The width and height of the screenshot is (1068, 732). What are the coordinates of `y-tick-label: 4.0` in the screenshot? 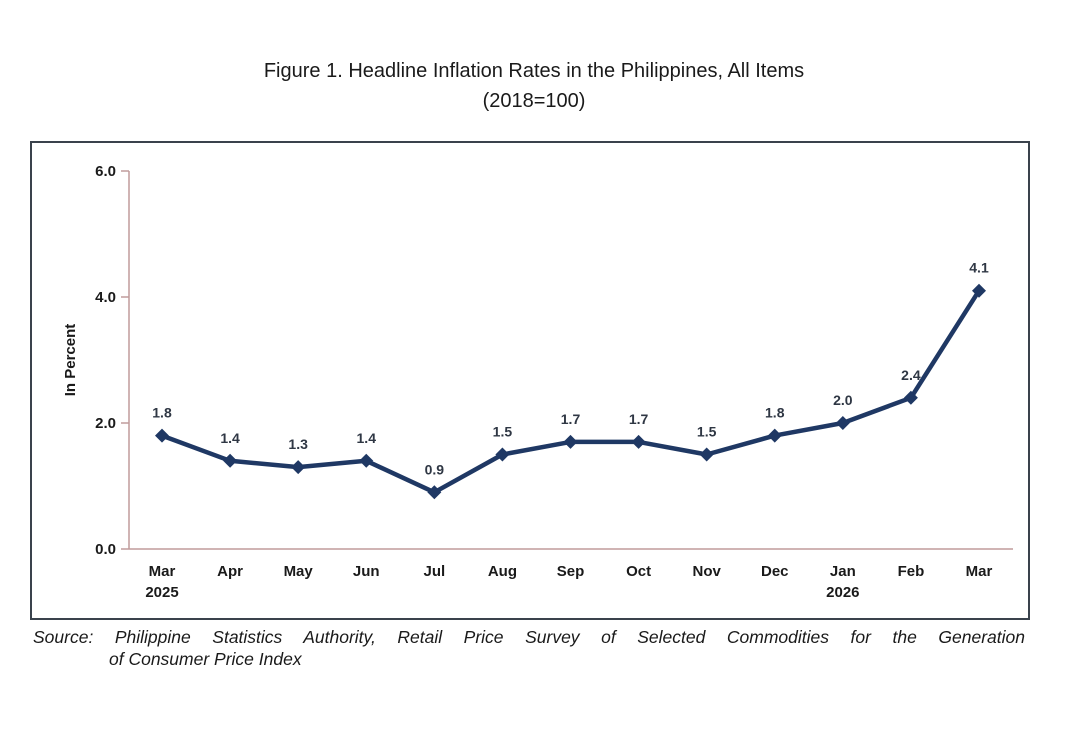 It's located at (105, 297).